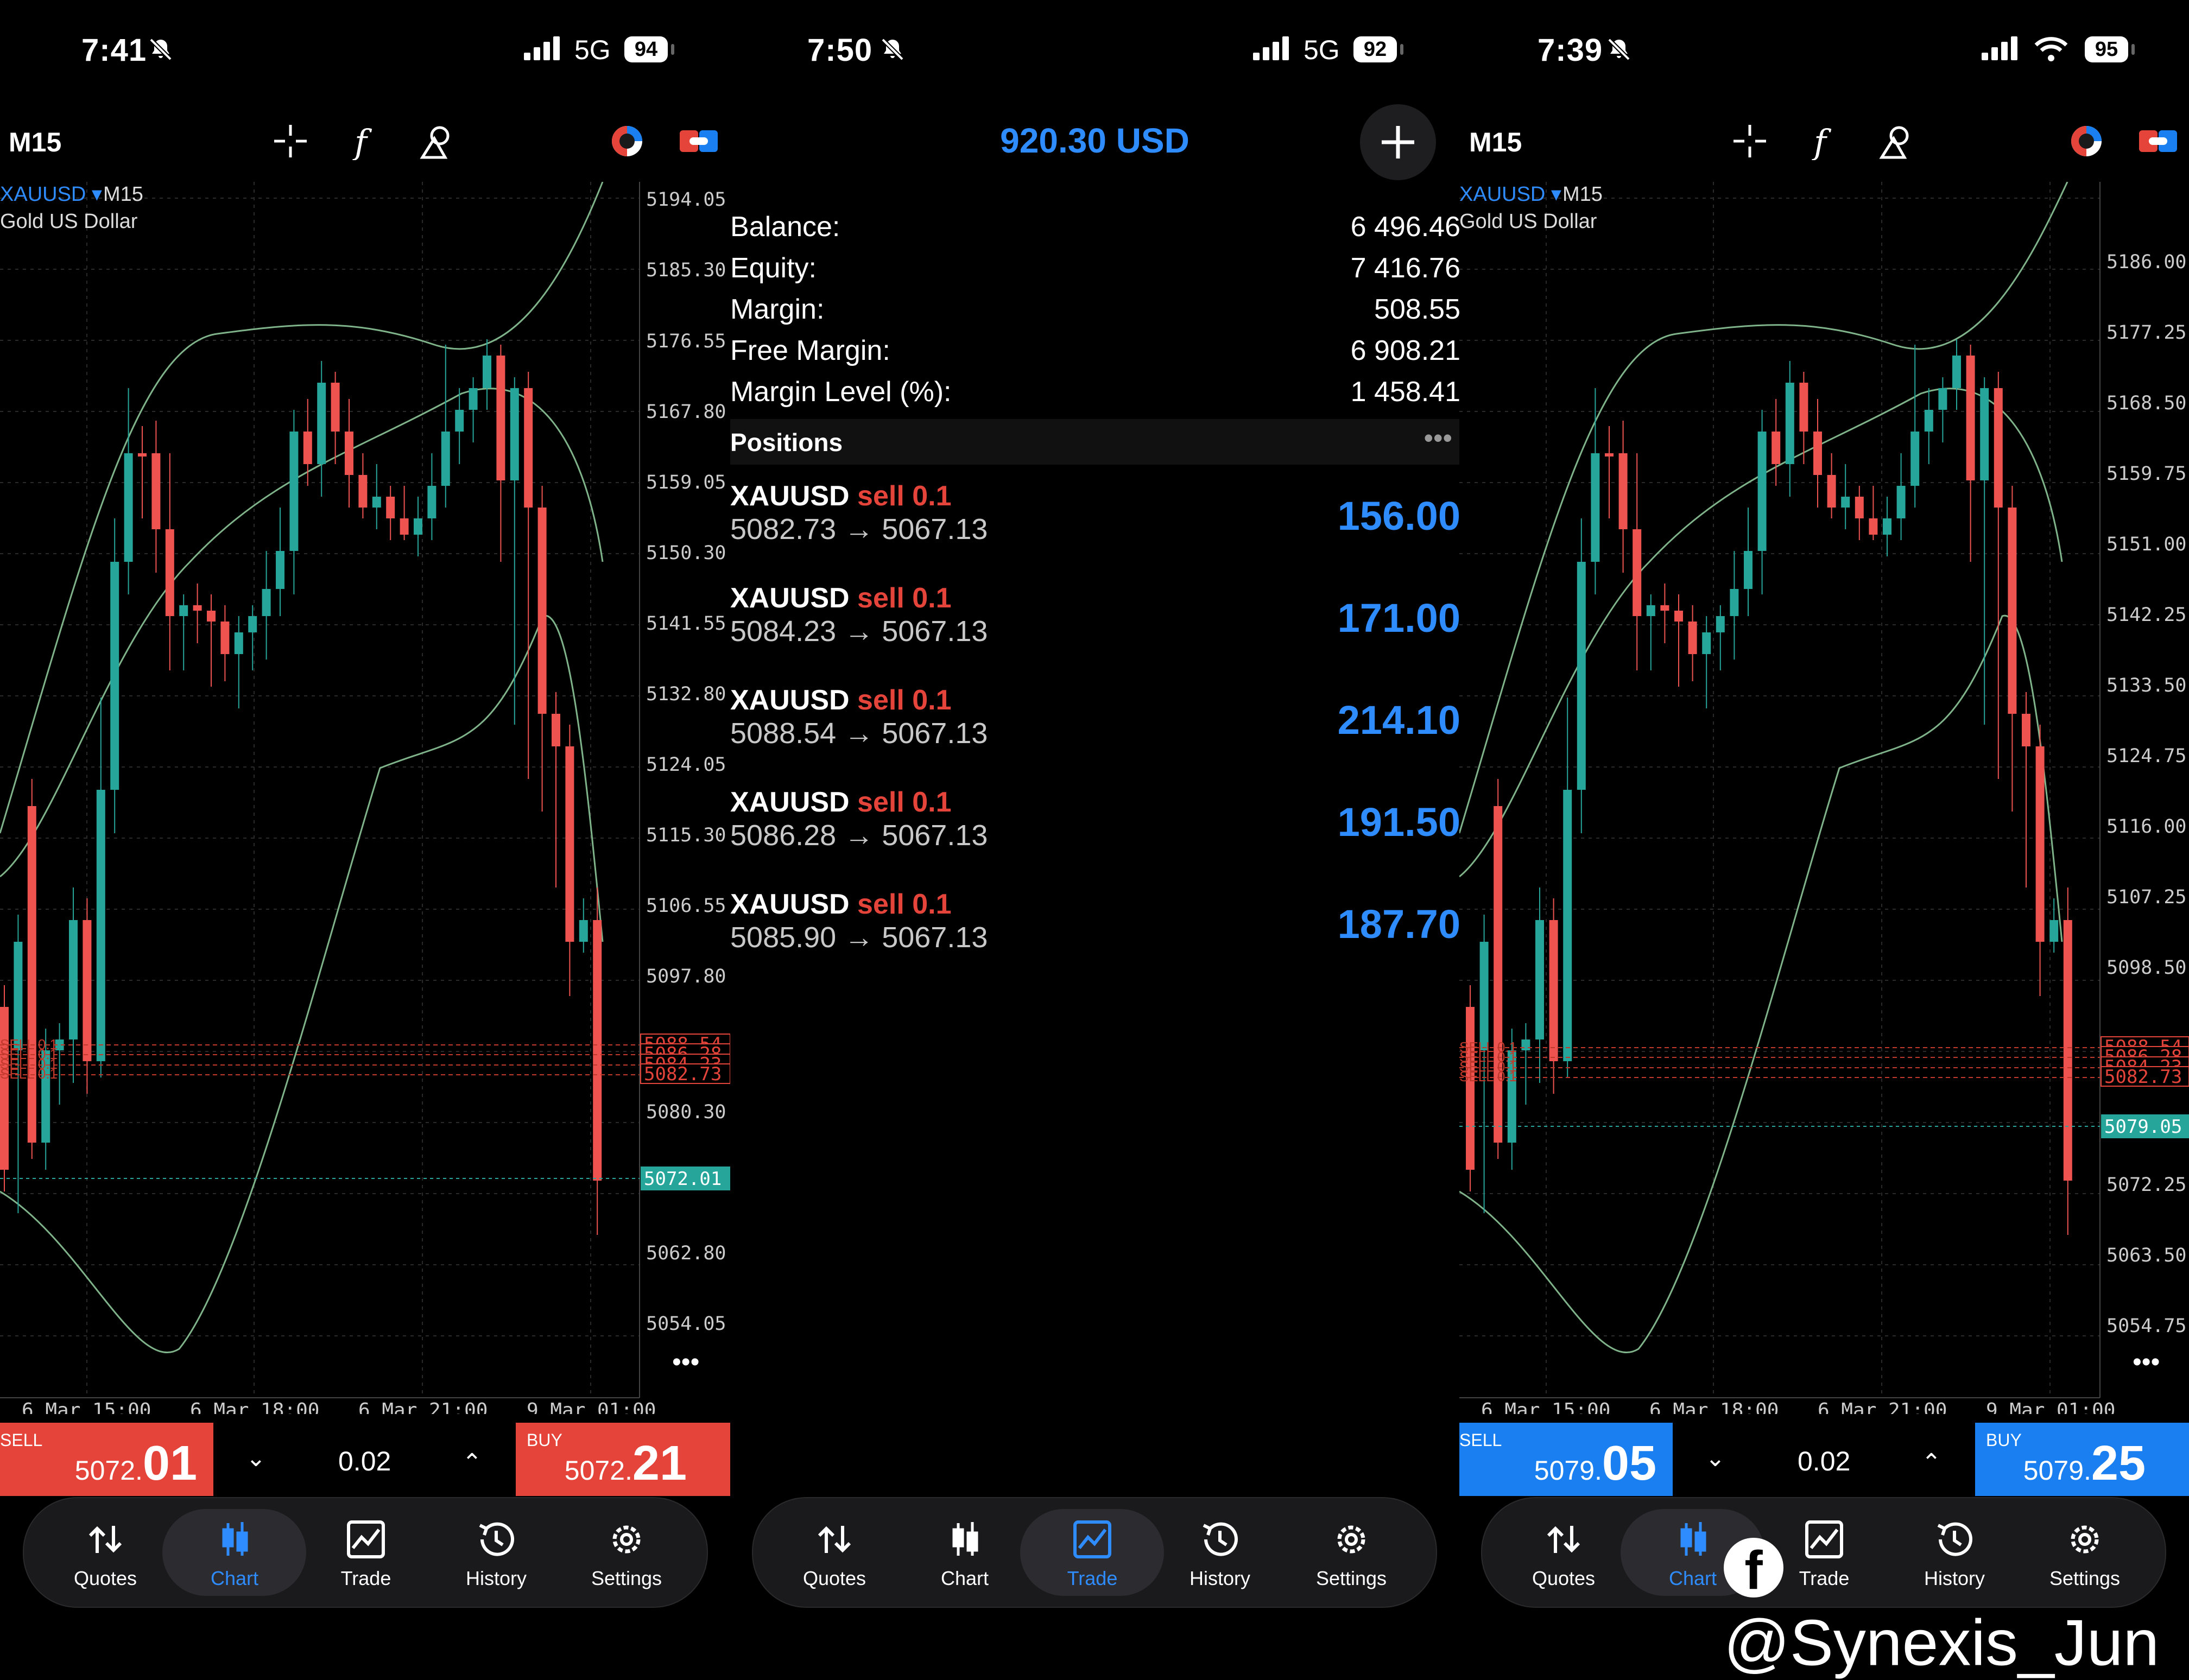  Describe the element at coordinates (685, 1178) in the screenshot. I see `current-price-tag` at that location.